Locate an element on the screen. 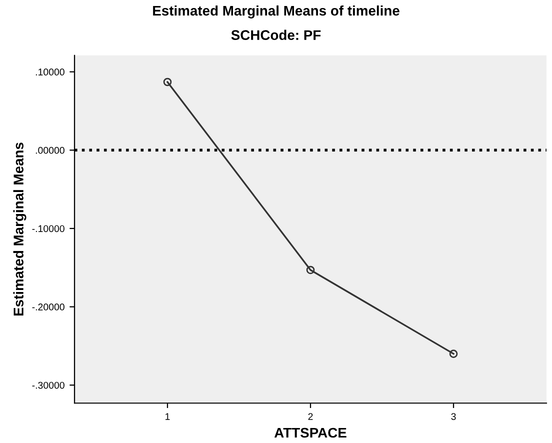  y-tick-label: -.30000 is located at coordinates (48, 385).